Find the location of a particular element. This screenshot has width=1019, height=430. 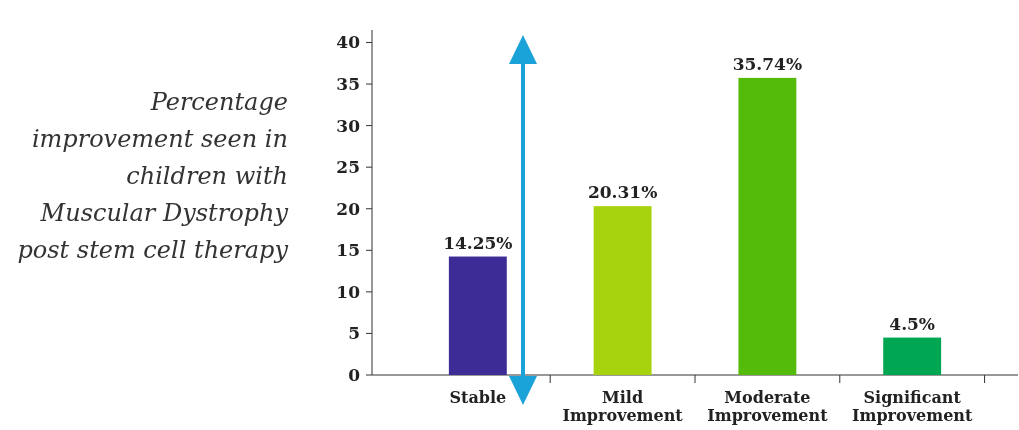

data-label: 4.5% is located at coordinates (912, 323).